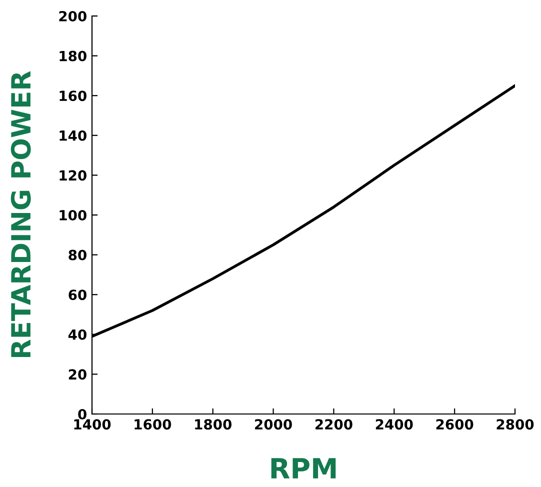  Describe the element at coordinates (73, 215) in the screenshot. I see `y-tick-label: 100` at that location.